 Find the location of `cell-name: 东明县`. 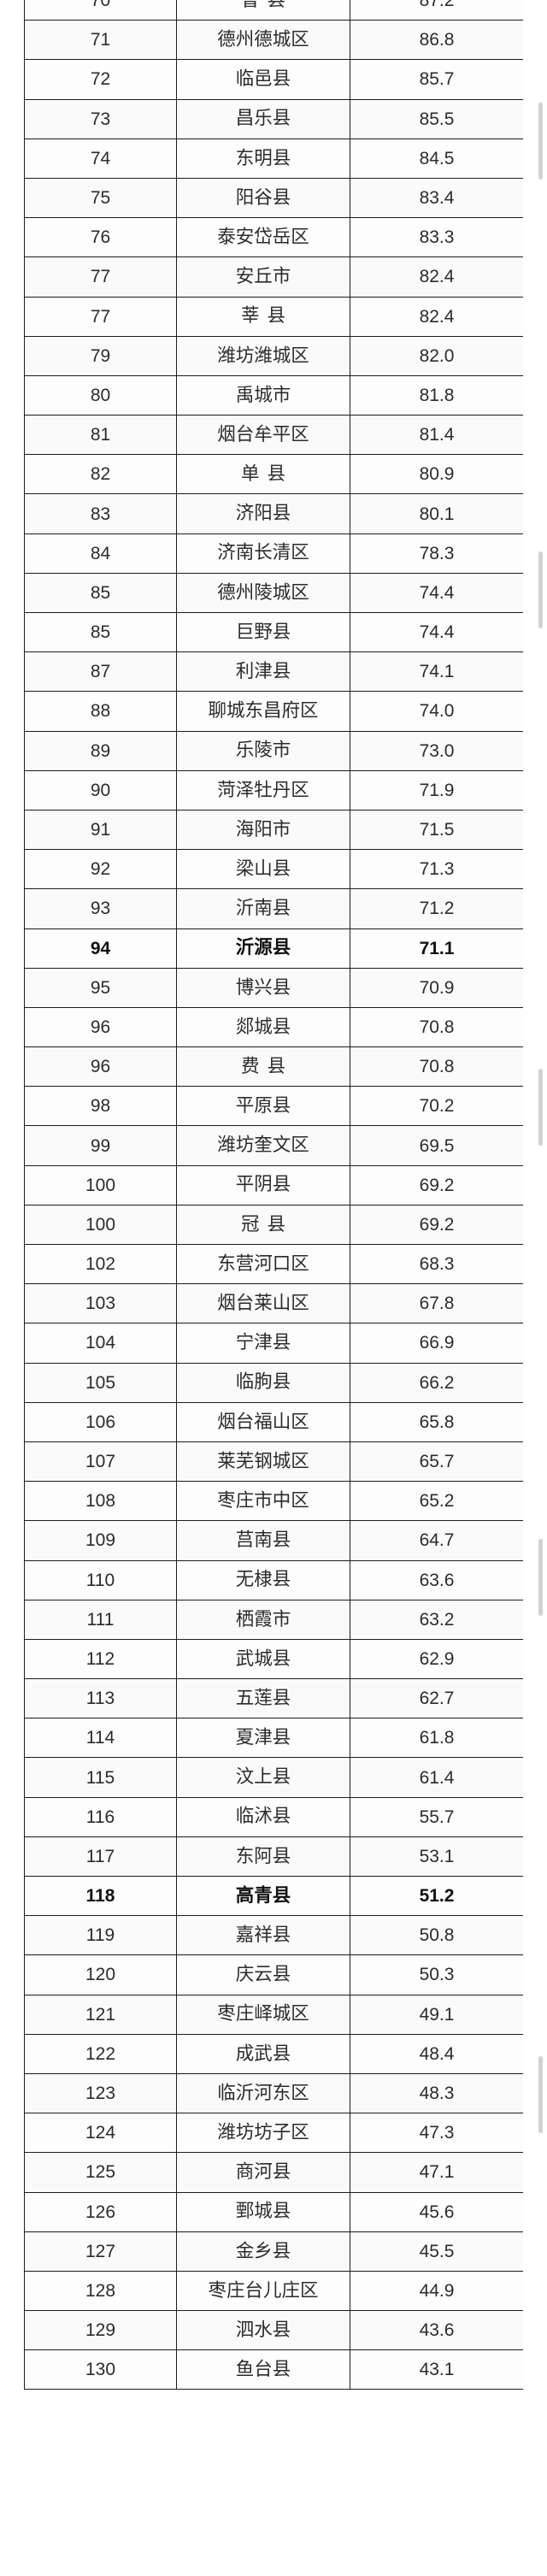

cell-name: 东明县 is located at coordinates (263, 158).